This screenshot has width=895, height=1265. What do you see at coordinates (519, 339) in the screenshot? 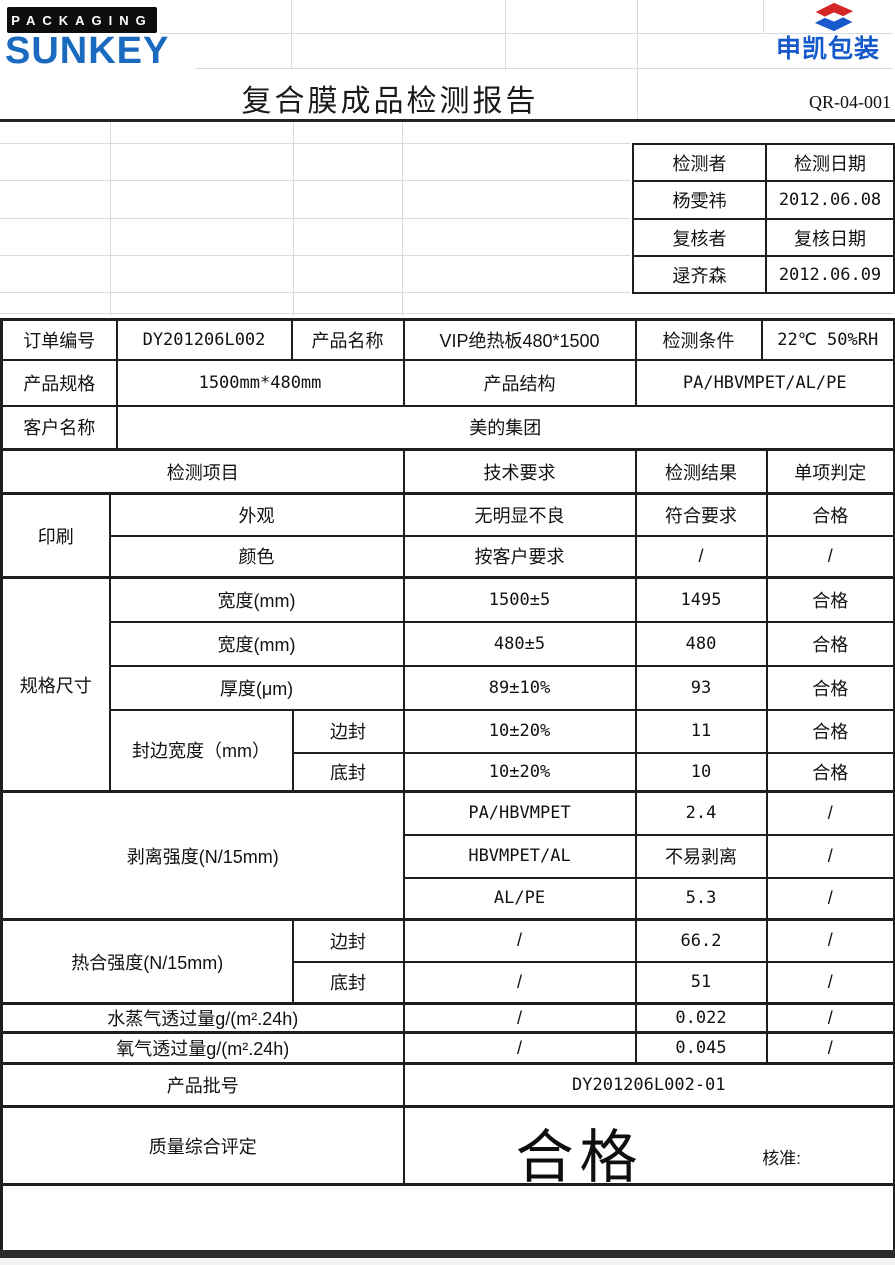
I see `product-name-value: VIP绝热板480*1500` at bounding box center [519, 339].